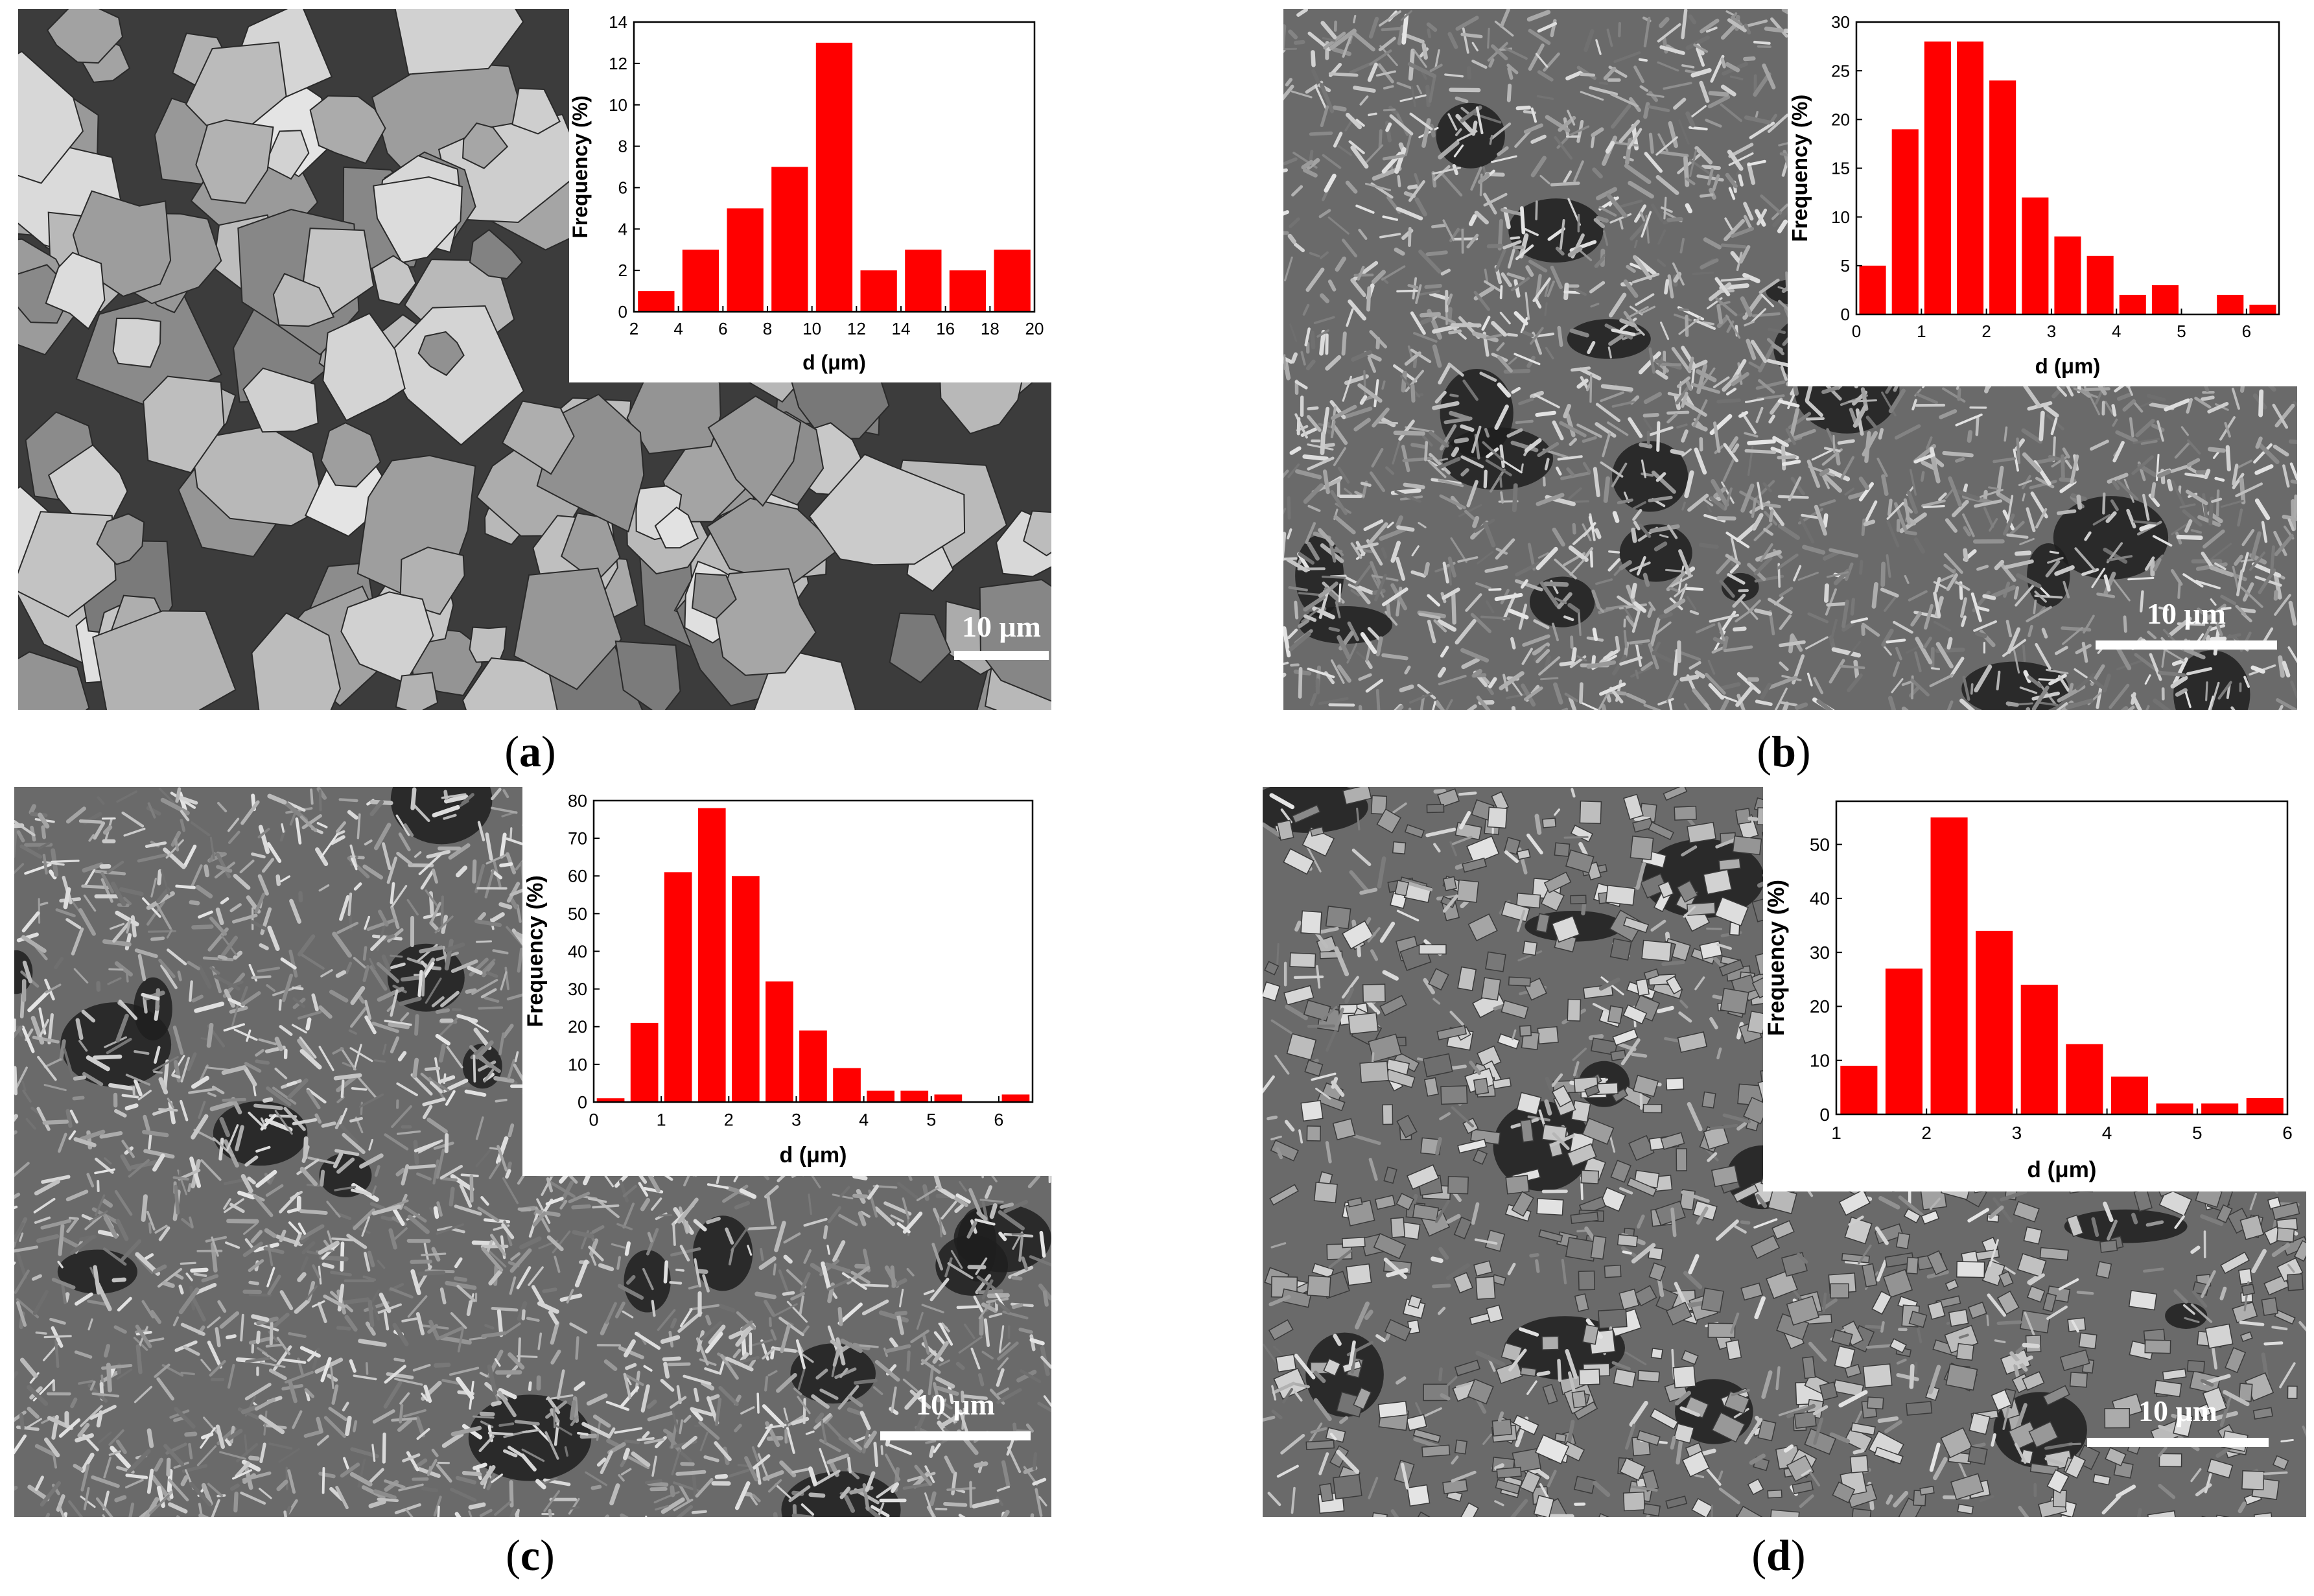 This screenshot has width=2314, height=1596. I want to click on panel-caption: (a), so click(530, 751).